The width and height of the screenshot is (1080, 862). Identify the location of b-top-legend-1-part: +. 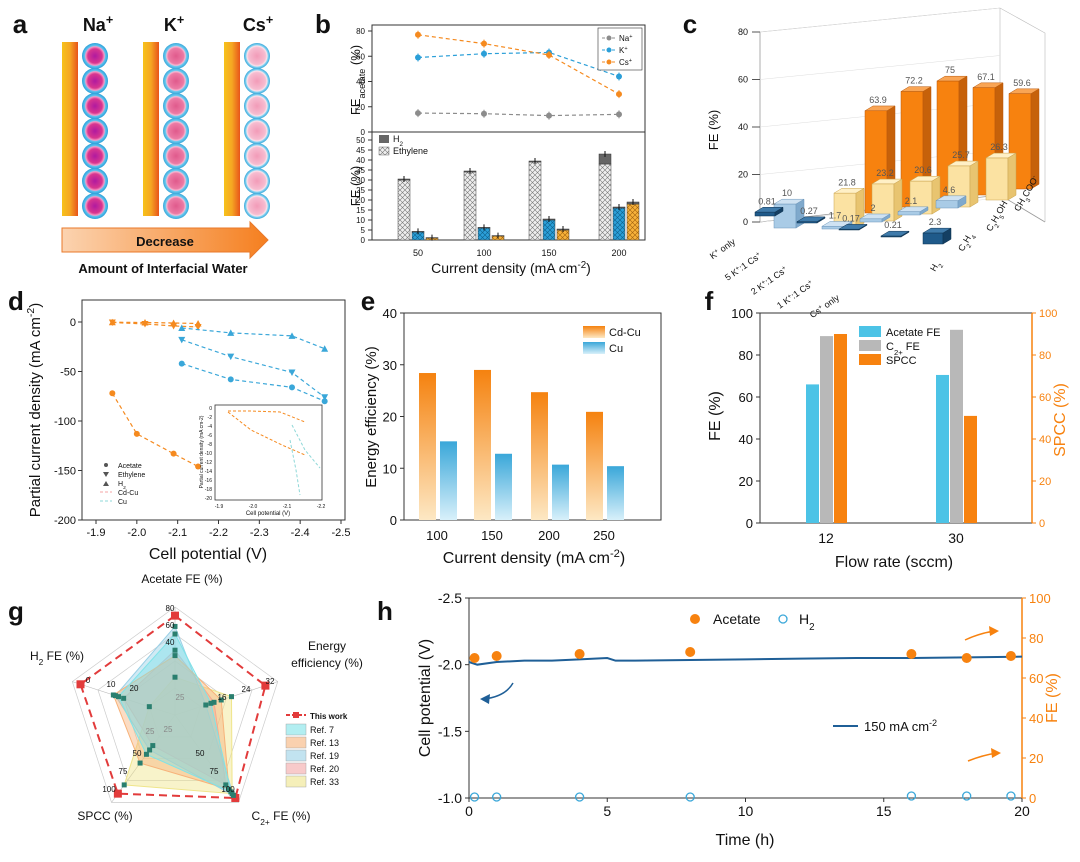
(625, 49).